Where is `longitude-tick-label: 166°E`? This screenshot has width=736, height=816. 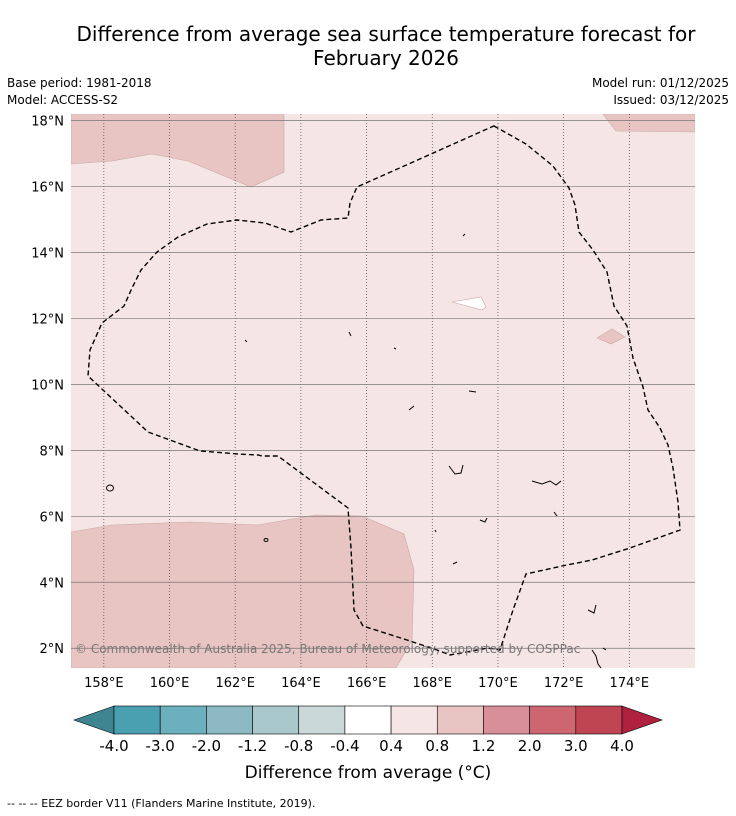
longitude-tick-label: 166°E is located at coordinates (367, 683).